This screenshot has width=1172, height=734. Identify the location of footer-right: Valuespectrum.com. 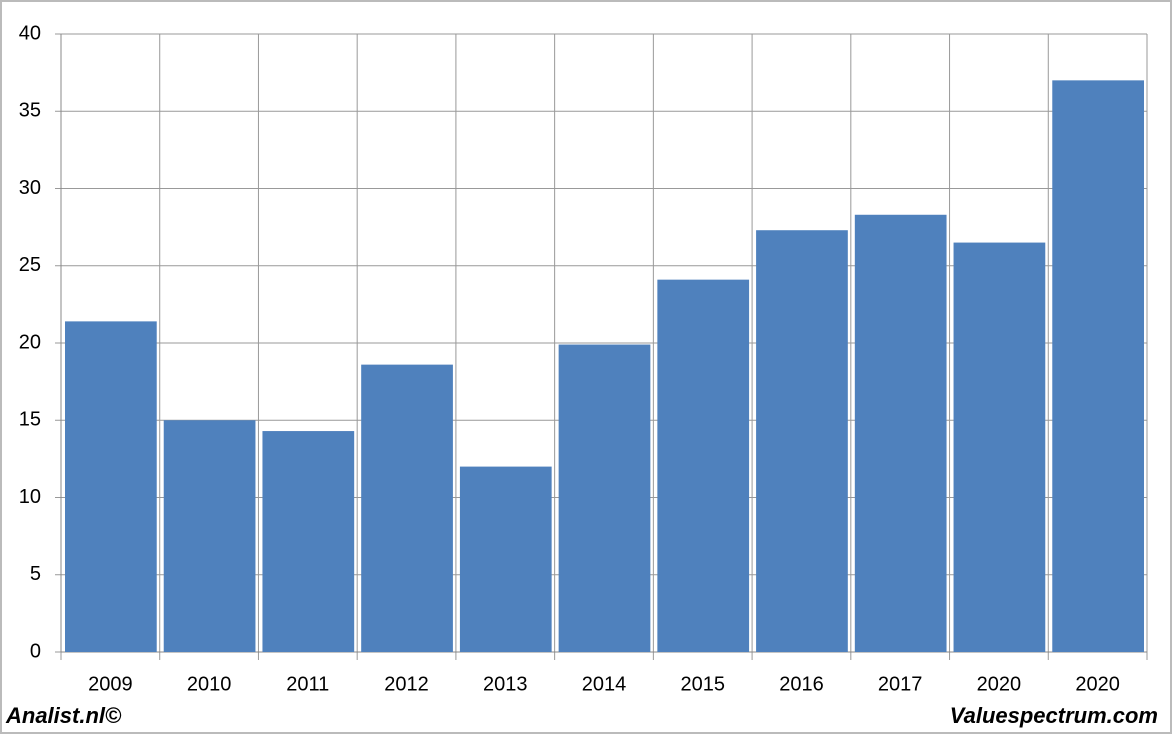
(1054, 715).